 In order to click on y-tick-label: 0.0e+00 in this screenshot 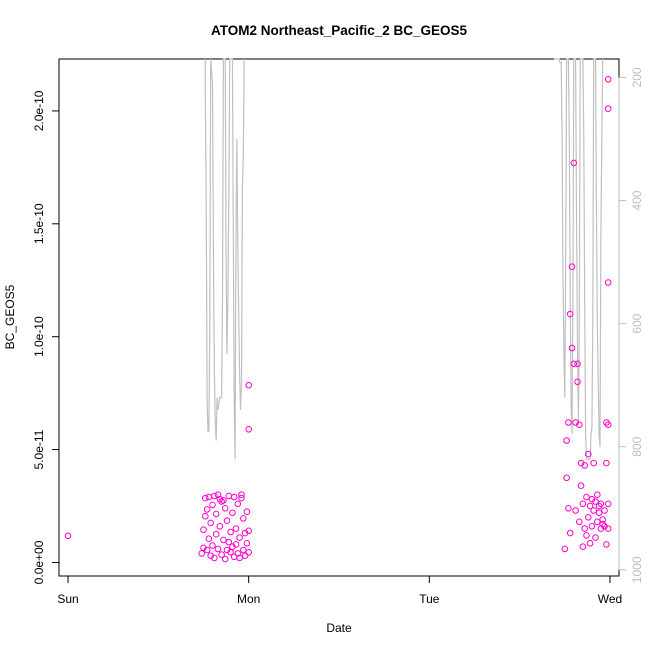, I will do `click(39, 562)`.